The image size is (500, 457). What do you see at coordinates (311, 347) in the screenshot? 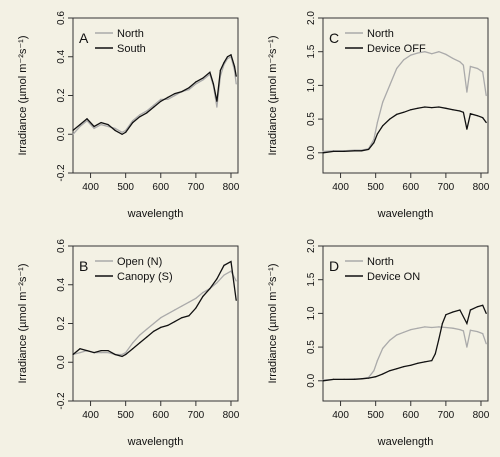
I see `y-tick-label: 0.5` at bounding box center [311, 347].